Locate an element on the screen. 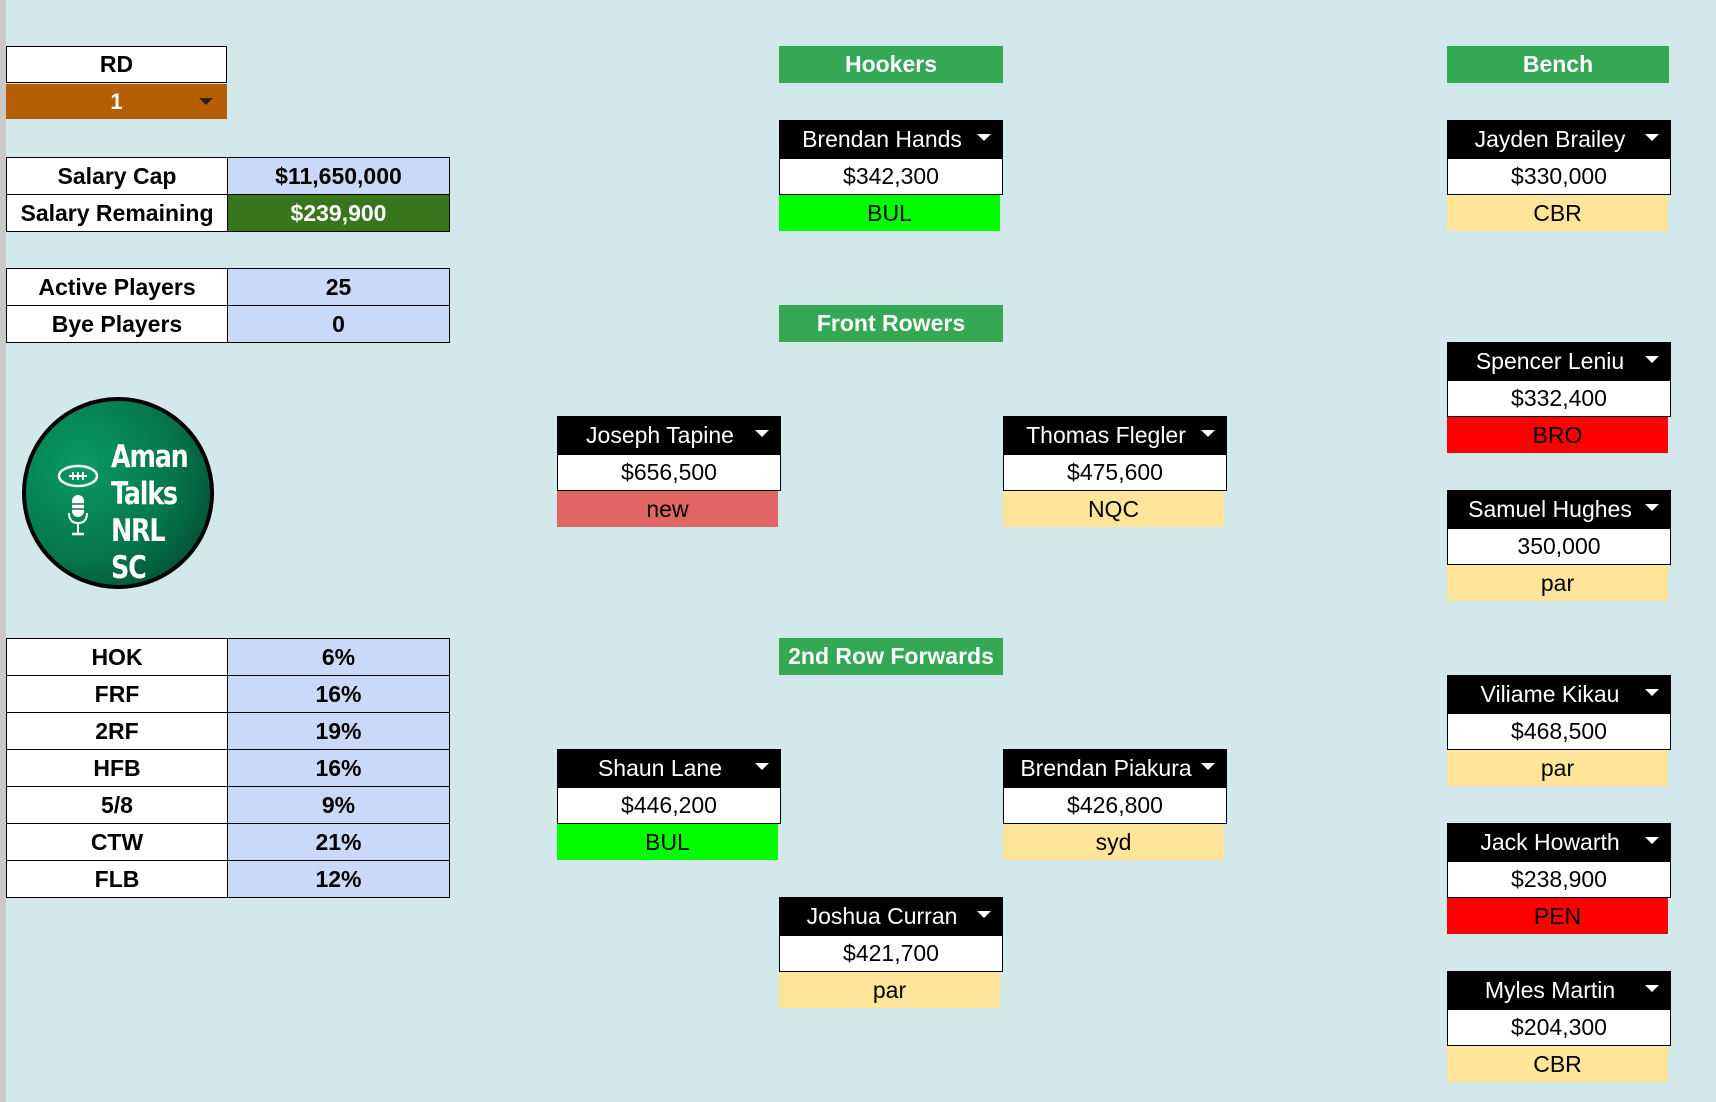  table-row: Active Players 25 is located at coordinates (228, 287).